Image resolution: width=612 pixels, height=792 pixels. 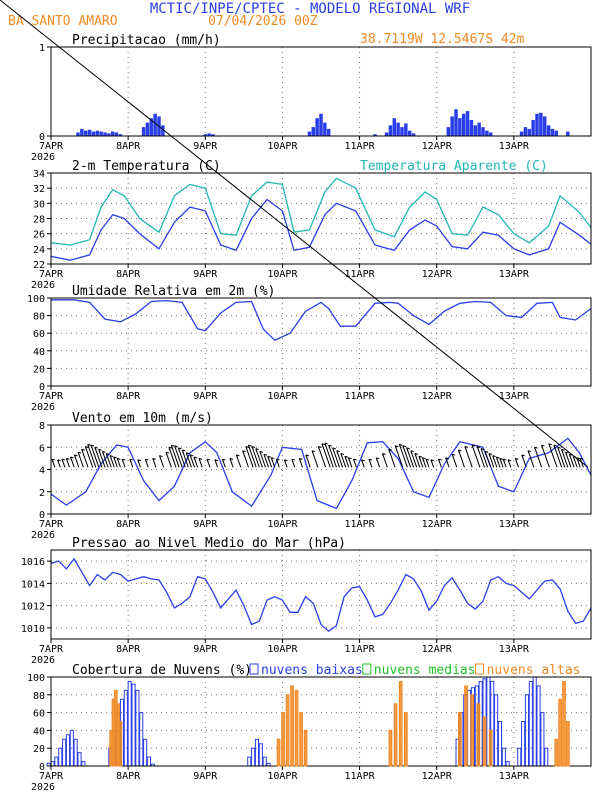 What do you see at coordinates (321, 320) in the screenshot?
I see `rh-series-umidade` at bounding box center [321, 320].